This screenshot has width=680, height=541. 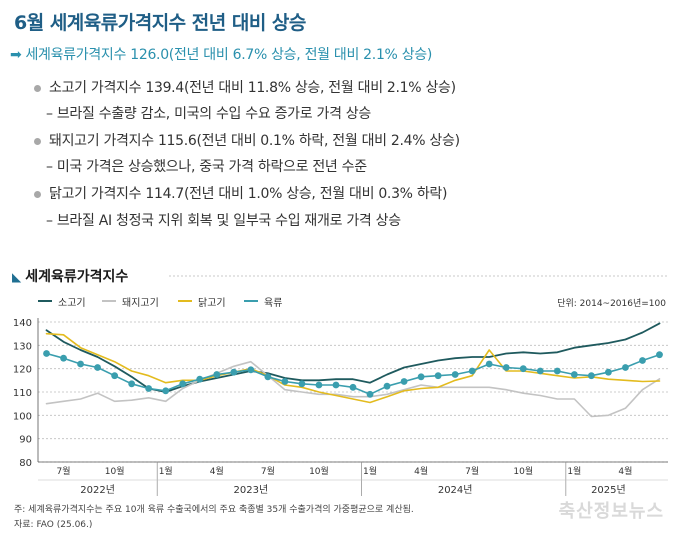 I want to click on y-tick-label: 130, so click(x=22, y=346).